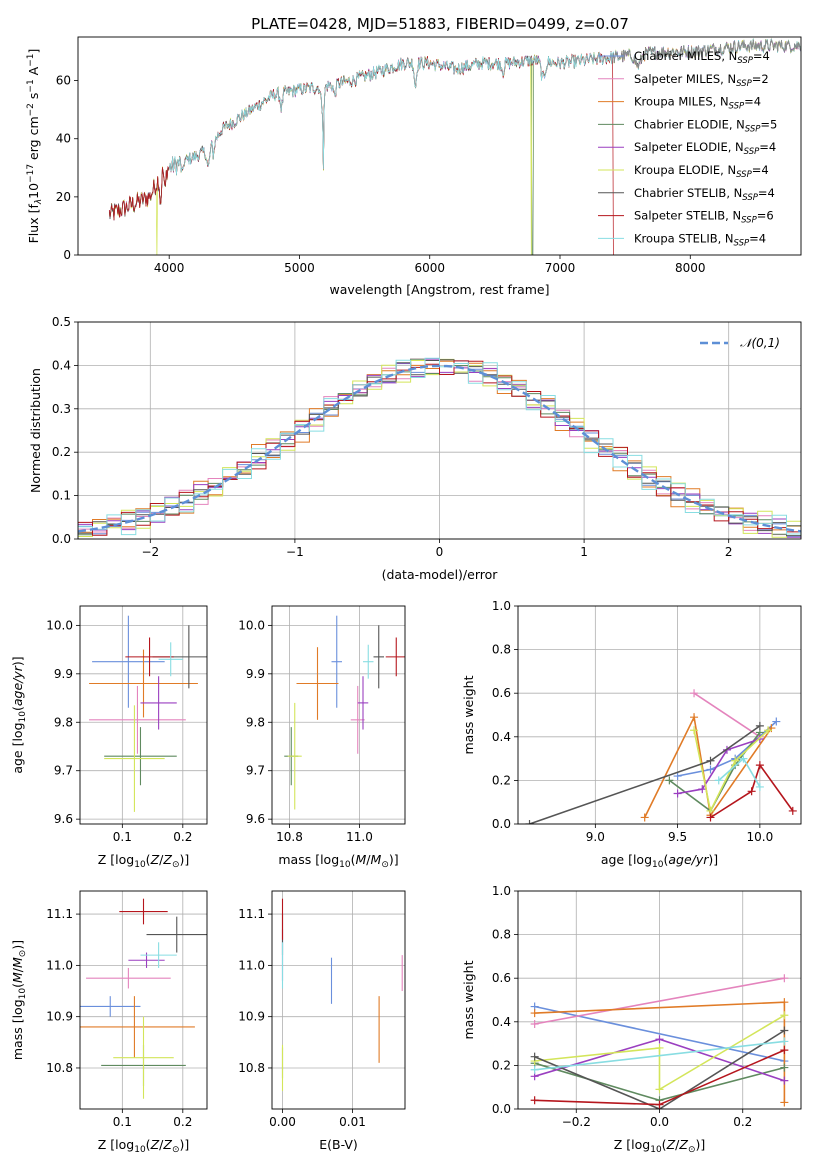 This screenshot has height=1170, width=819. What do you see at coordinates (705, 148) in the screenshot?
I see `legend-label: Salpeter ELODIE, NSSP=4` at bounding box center [705, 148].